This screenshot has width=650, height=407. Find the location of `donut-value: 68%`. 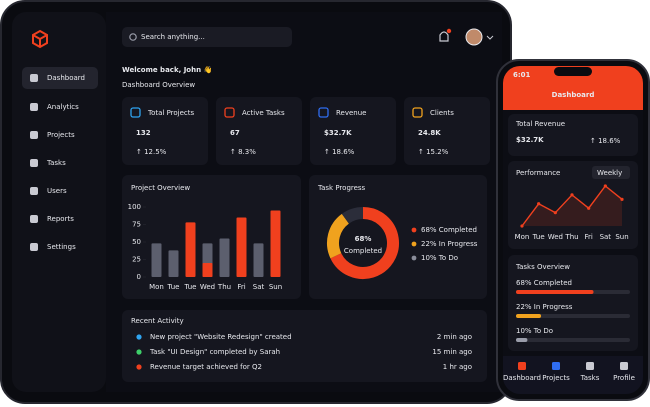

donut-value: 68% is located at coordinates (363, 239).